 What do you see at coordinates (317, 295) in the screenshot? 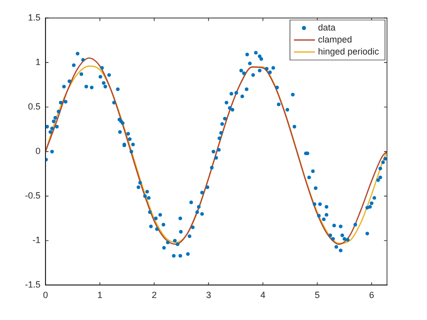
I see `x-tick-label: 5` at bounding box center [317, 295].